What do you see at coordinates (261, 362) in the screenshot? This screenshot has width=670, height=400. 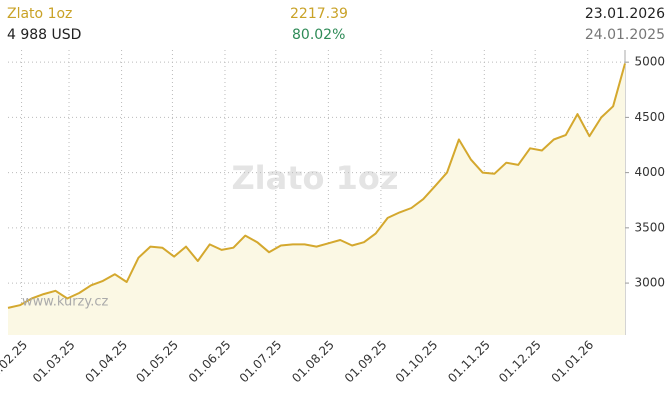 I see `x-tick-label: 01.07.25` at bounding box center [261, 362].